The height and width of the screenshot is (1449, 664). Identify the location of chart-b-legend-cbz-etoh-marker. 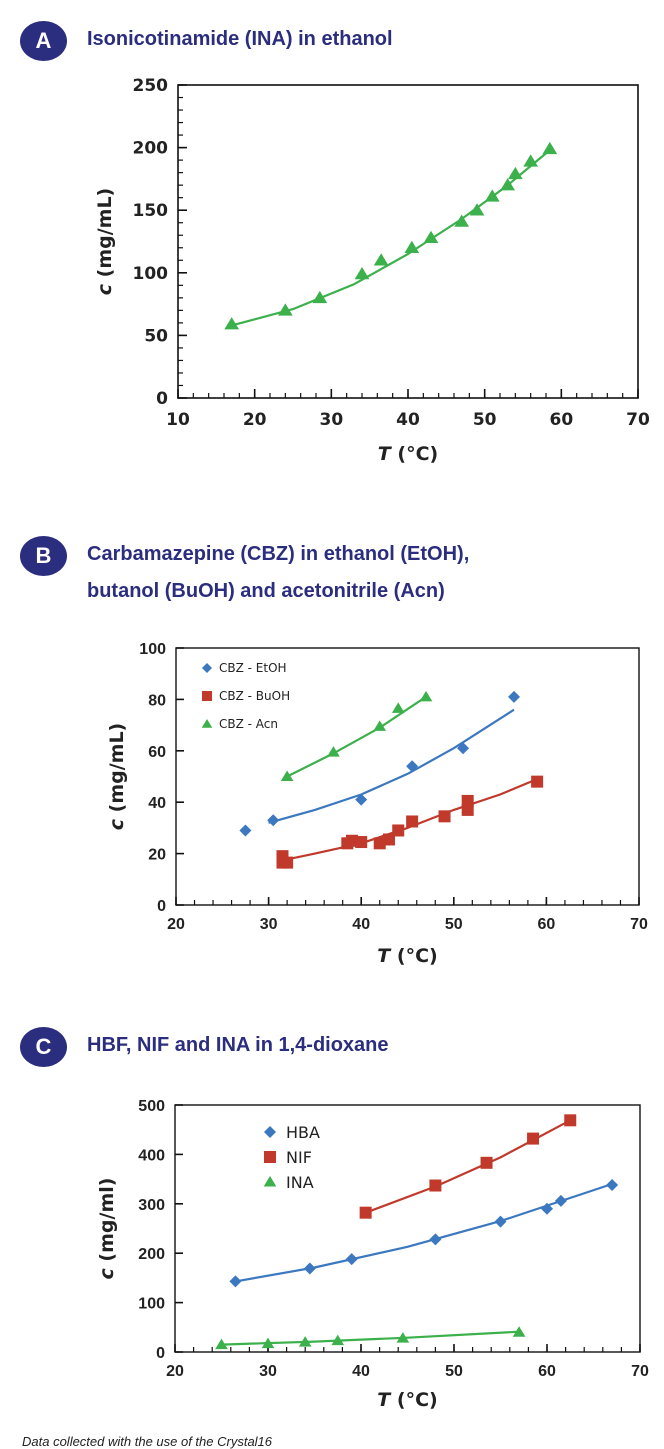
(207, 668).